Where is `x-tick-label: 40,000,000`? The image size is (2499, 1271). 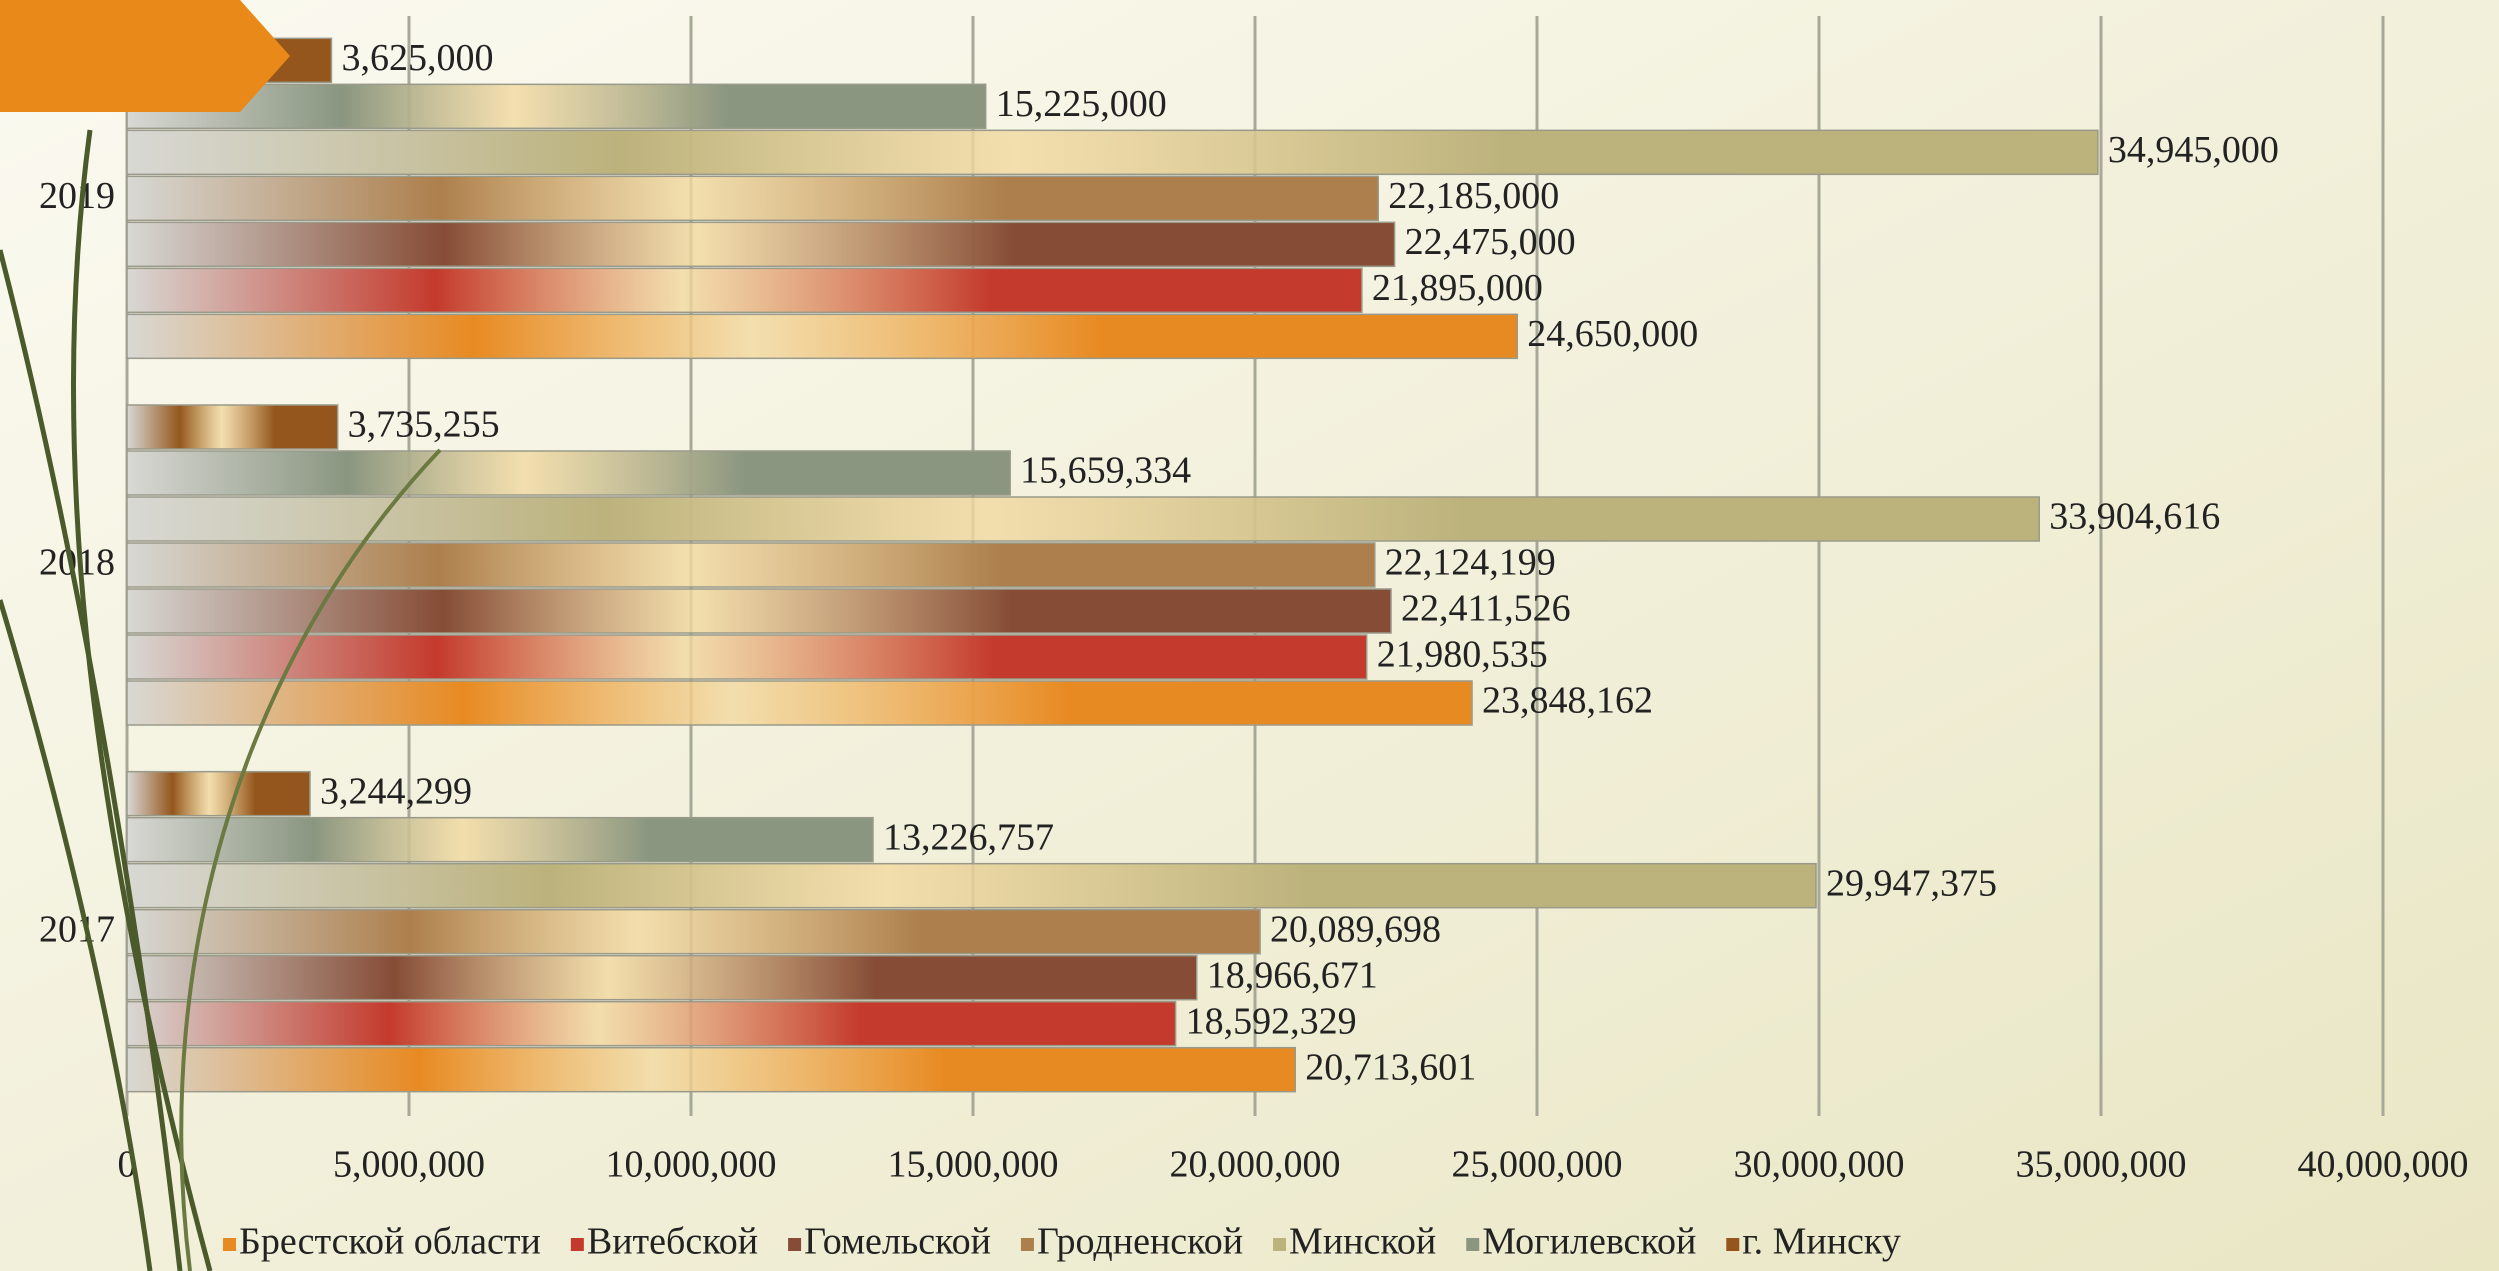
x-tick-label: 40,000,000 is located at coordinates (2383, 1165).